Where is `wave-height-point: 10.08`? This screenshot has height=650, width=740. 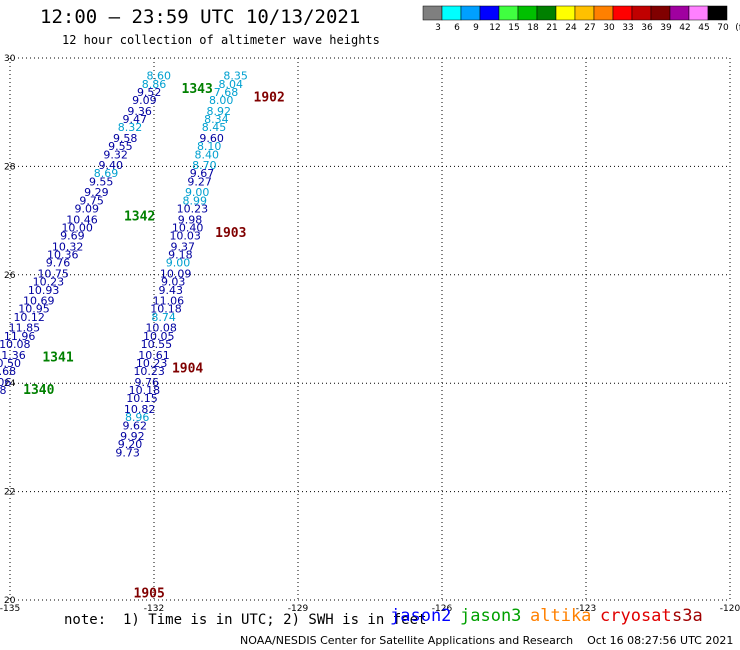
wave-height-point: 10.08 is located at coordinates (15, 344).